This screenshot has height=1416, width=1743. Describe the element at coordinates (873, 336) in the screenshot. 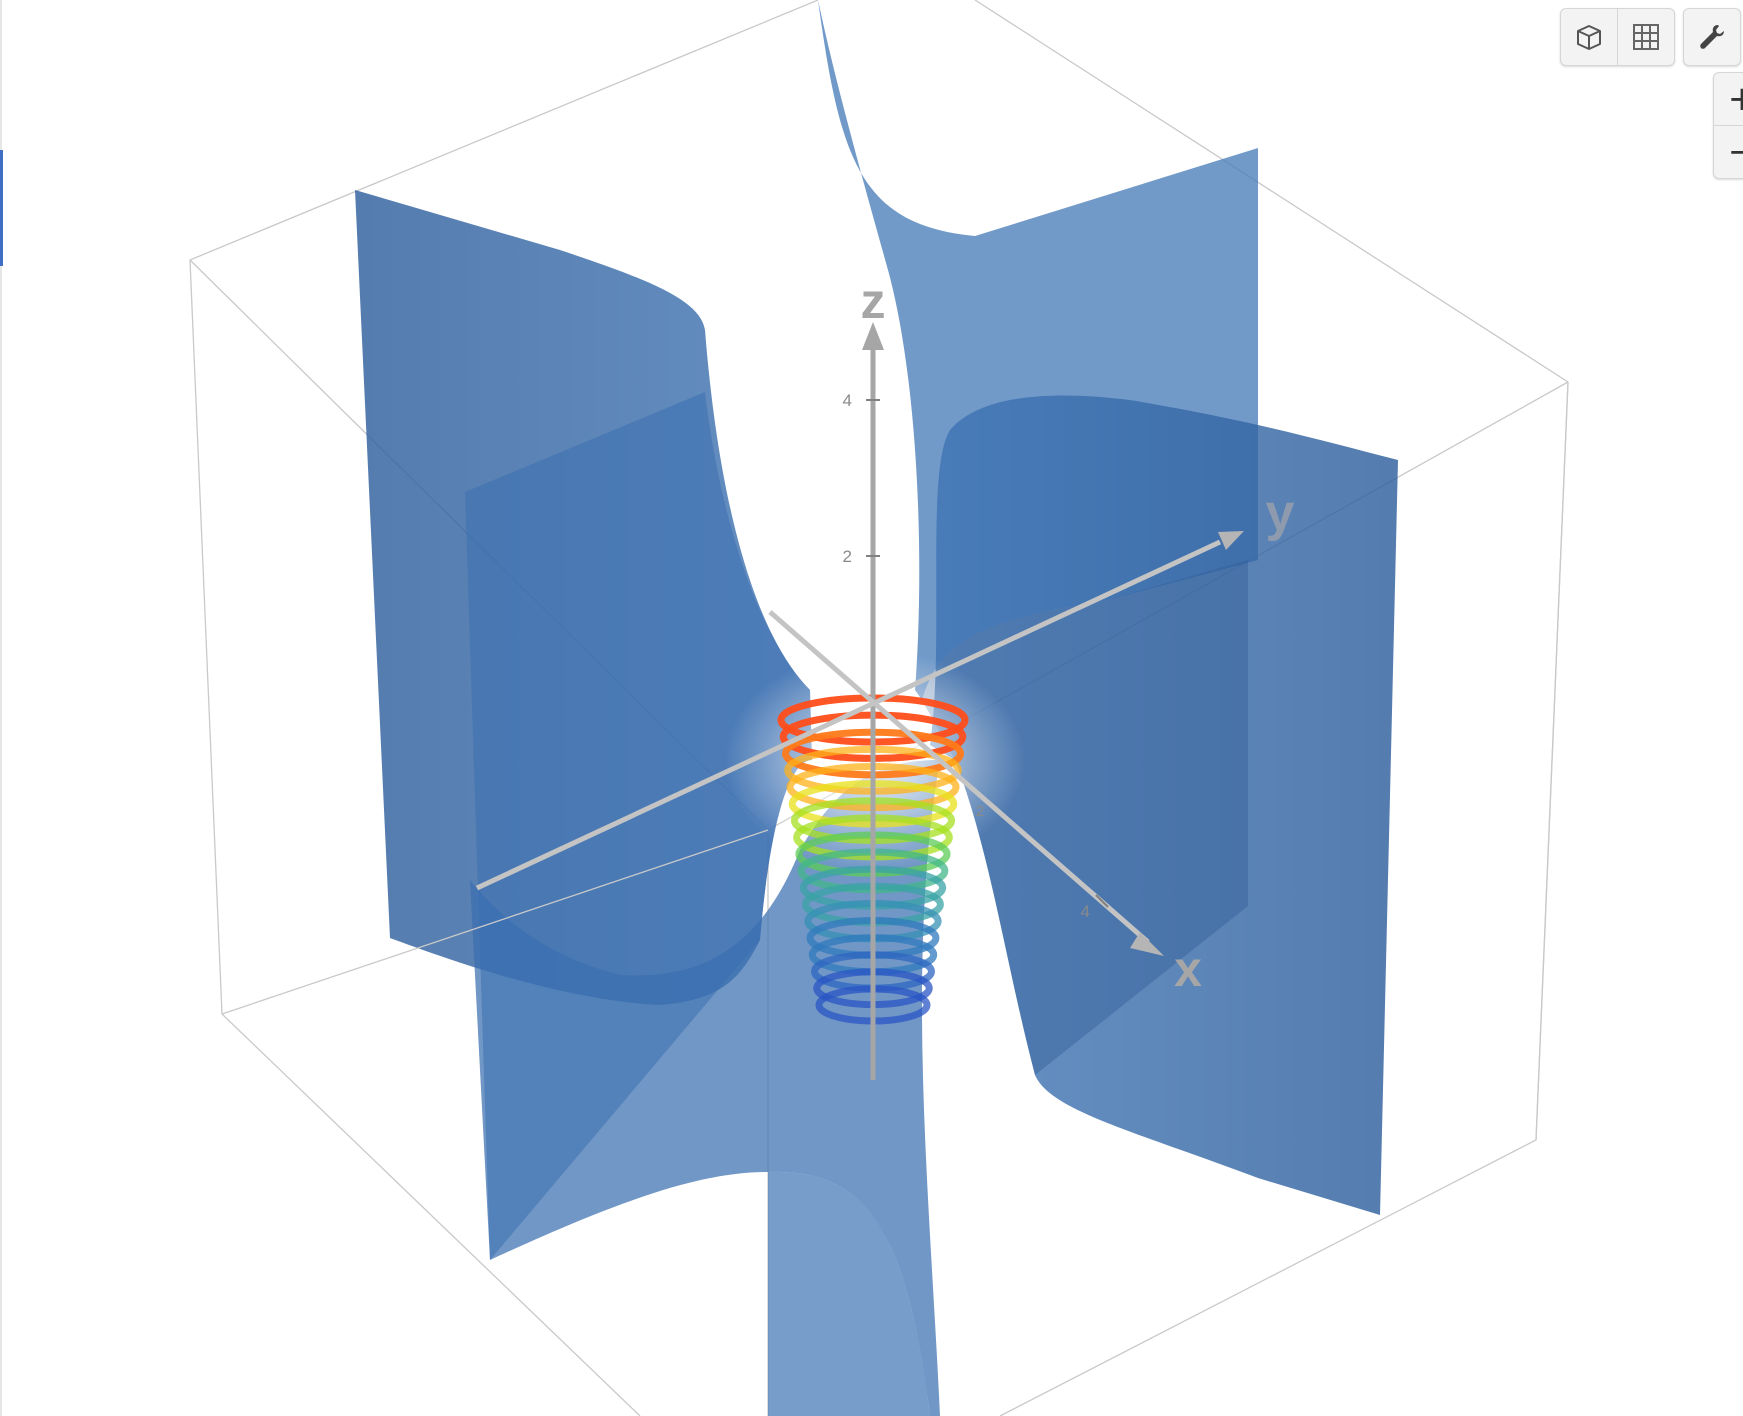

I see `z-axis-arrow` at that location.